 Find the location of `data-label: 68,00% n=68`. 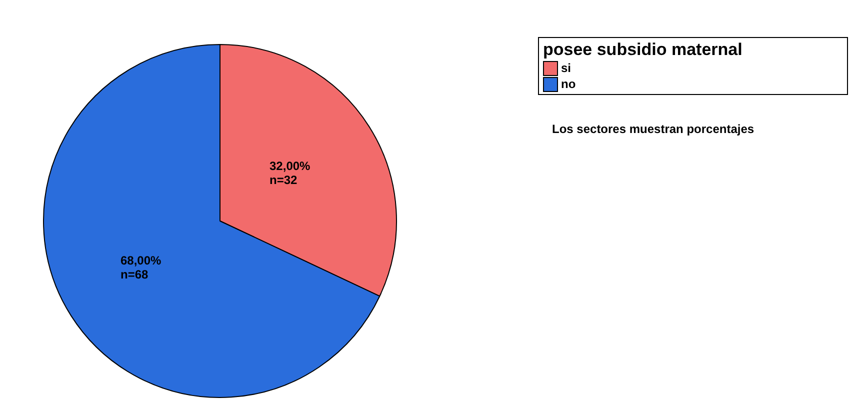

data-label: 68,00% n=68 is located at coordinates (141, 268).